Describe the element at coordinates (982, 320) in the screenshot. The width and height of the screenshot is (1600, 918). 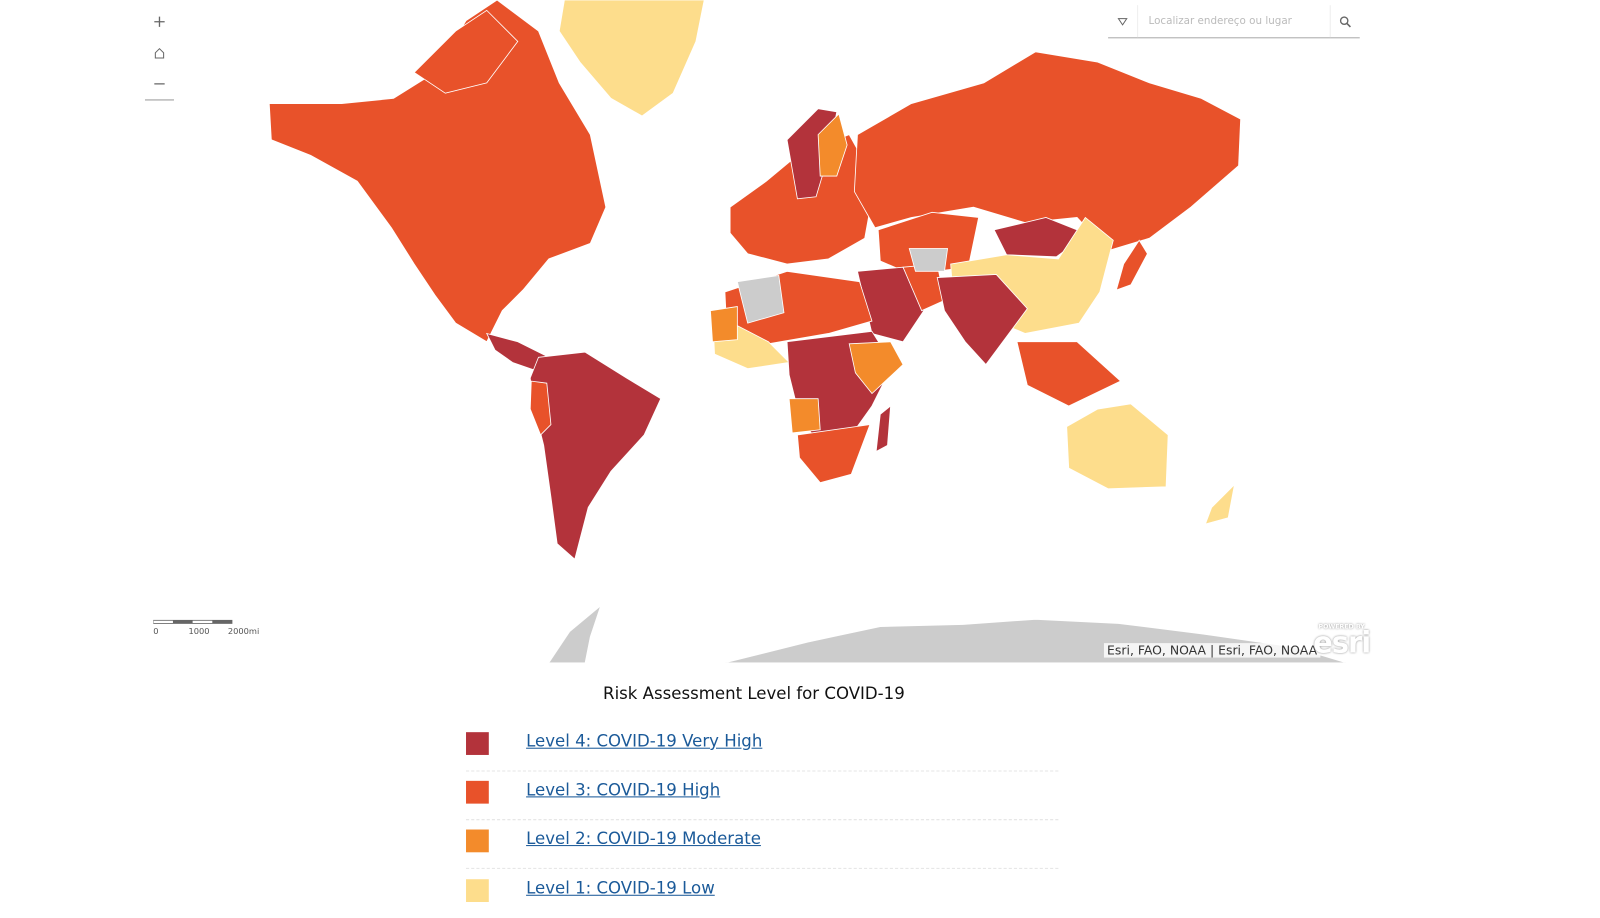
I see `india` at that location.